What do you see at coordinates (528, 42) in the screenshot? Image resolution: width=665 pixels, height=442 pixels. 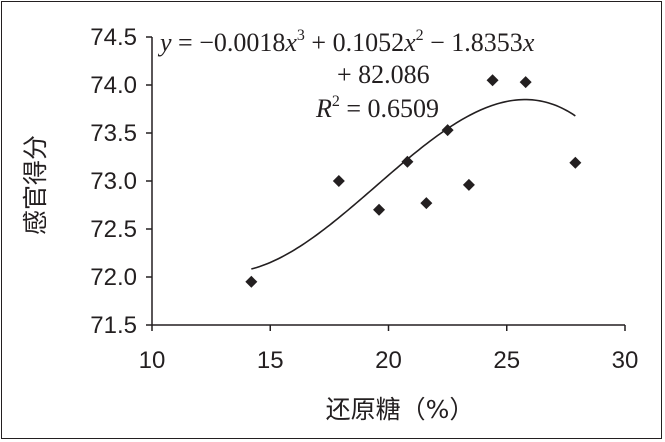 I see `eq-x3: x` at bounding box center [528, 42].